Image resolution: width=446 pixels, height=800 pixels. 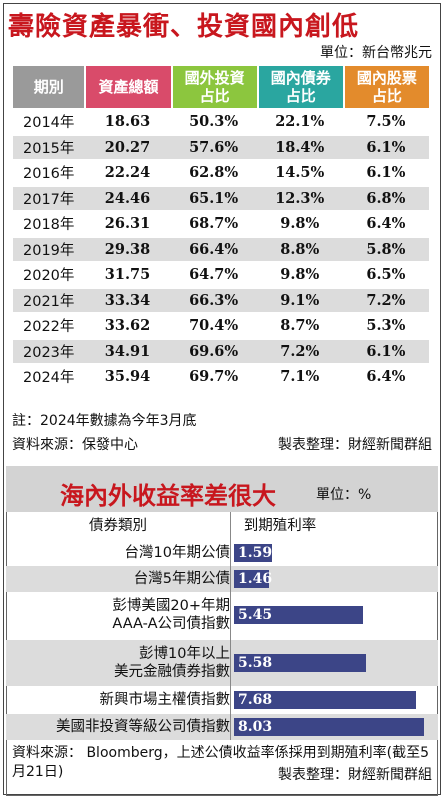 I want to click on table-note: 註：2024年數據為今年3月底, so click(x=104, y=421).